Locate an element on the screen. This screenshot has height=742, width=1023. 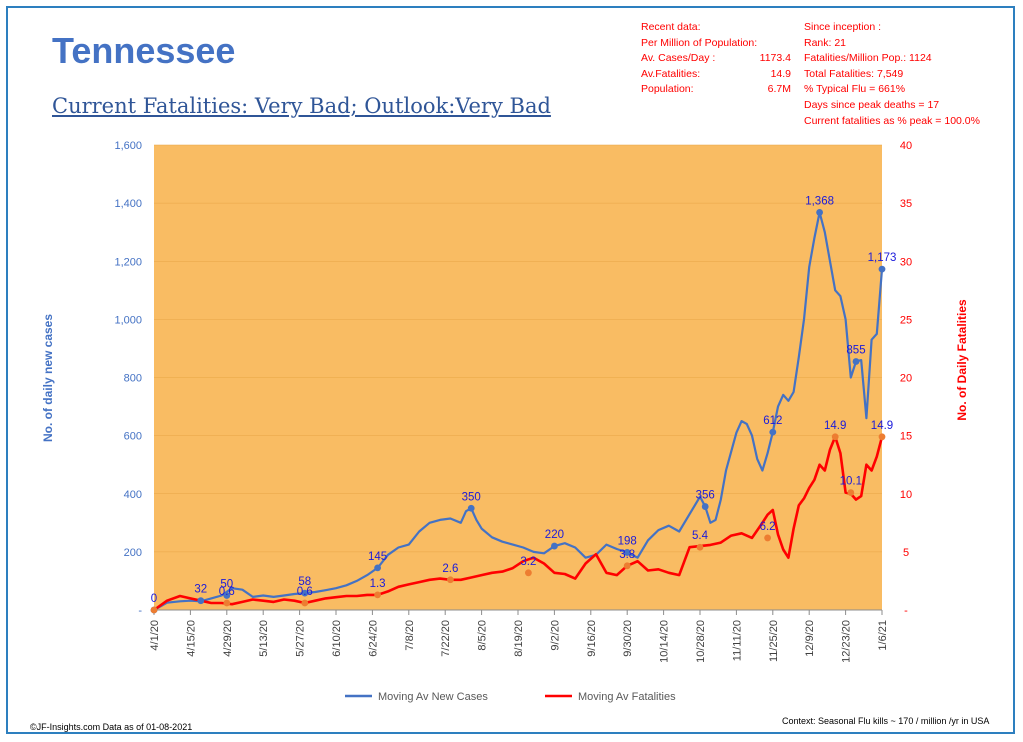
cases-data-label: 220 is located at coordinates (554, 535).